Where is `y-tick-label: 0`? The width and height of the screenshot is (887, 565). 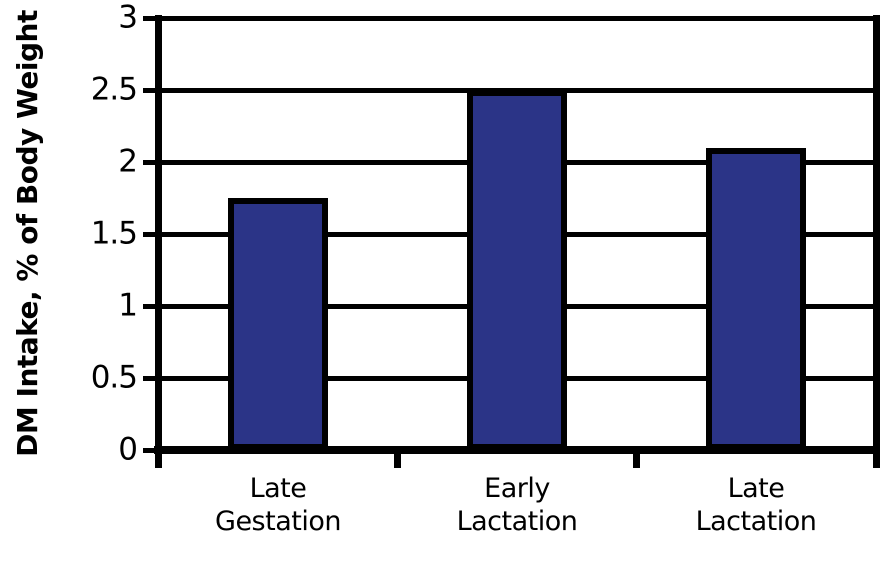 y-tick-label: 0 is located at coordinates (128, 449).